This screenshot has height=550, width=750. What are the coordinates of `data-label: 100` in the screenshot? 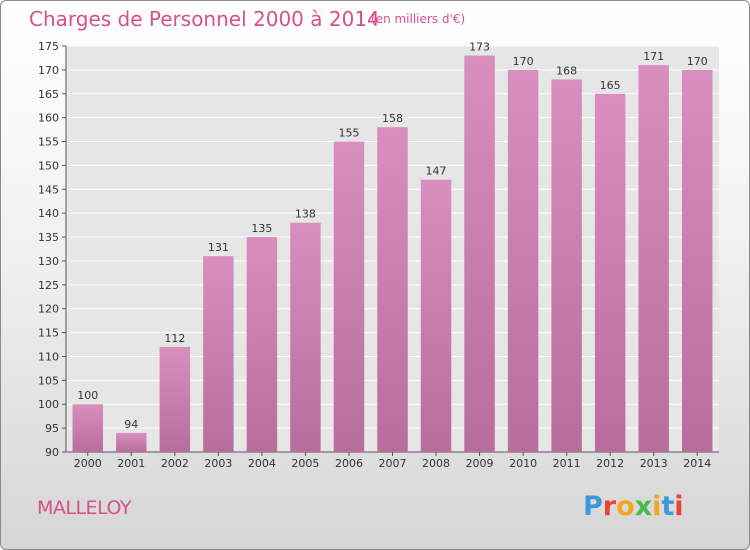 It's located at (87, 395).